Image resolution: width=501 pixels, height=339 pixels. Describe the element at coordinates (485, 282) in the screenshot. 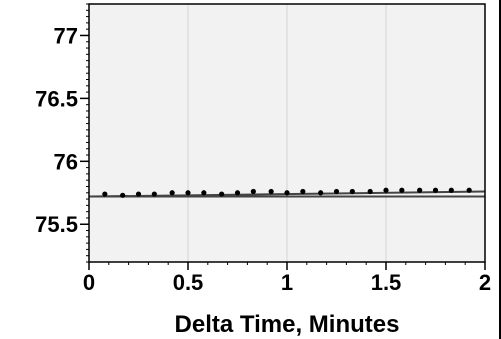

I see `x-tick-label-4: 2` at that location.